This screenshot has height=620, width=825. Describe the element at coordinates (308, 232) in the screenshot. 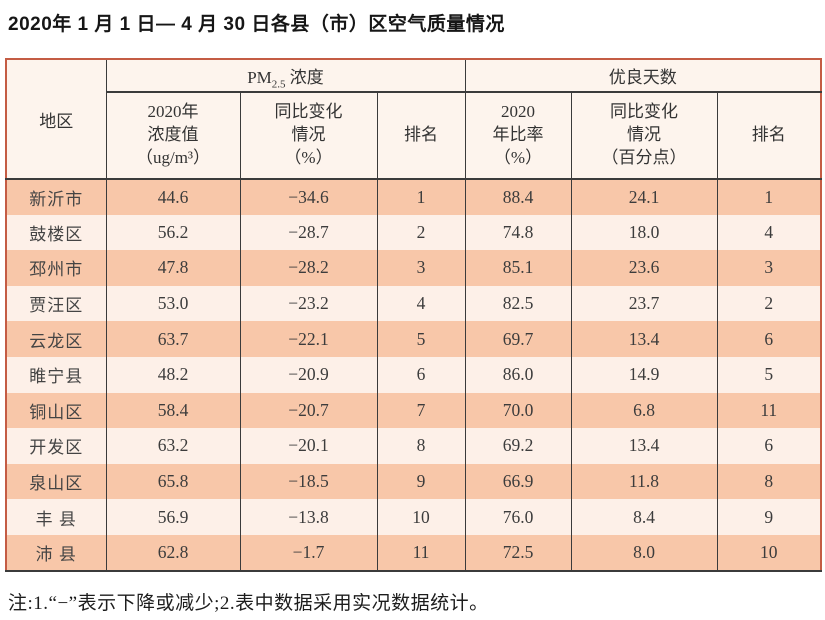

I see `pm-change-cell: −28.7` at that location.